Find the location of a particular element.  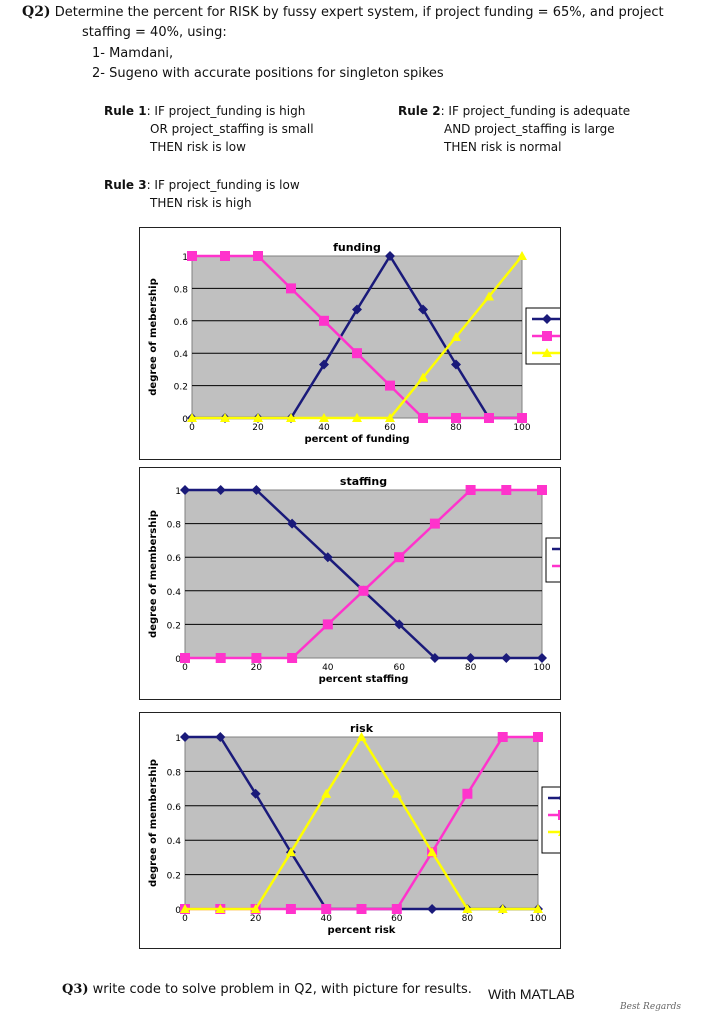

risk-legend-box is located at coordinates (550, 820).